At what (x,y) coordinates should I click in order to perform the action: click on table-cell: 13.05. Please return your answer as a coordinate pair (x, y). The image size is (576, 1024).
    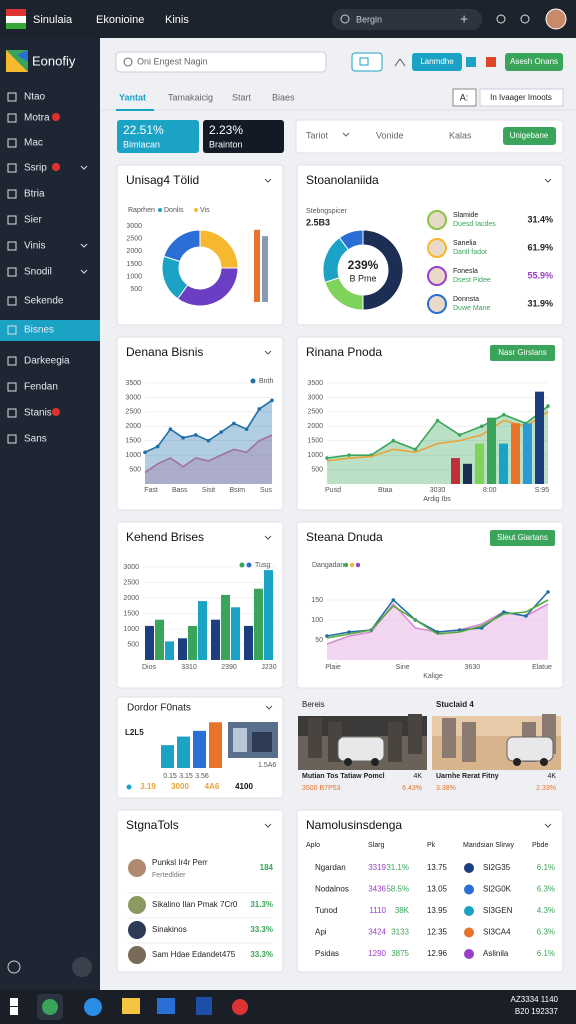
    Looking at the image, I should click on (437, 889).